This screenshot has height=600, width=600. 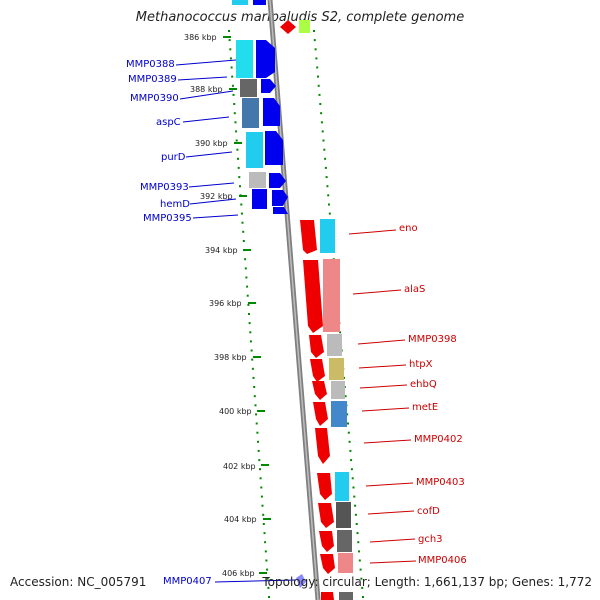 I want to click on tick-label: 394 kbp, so click(x=221, y=250).